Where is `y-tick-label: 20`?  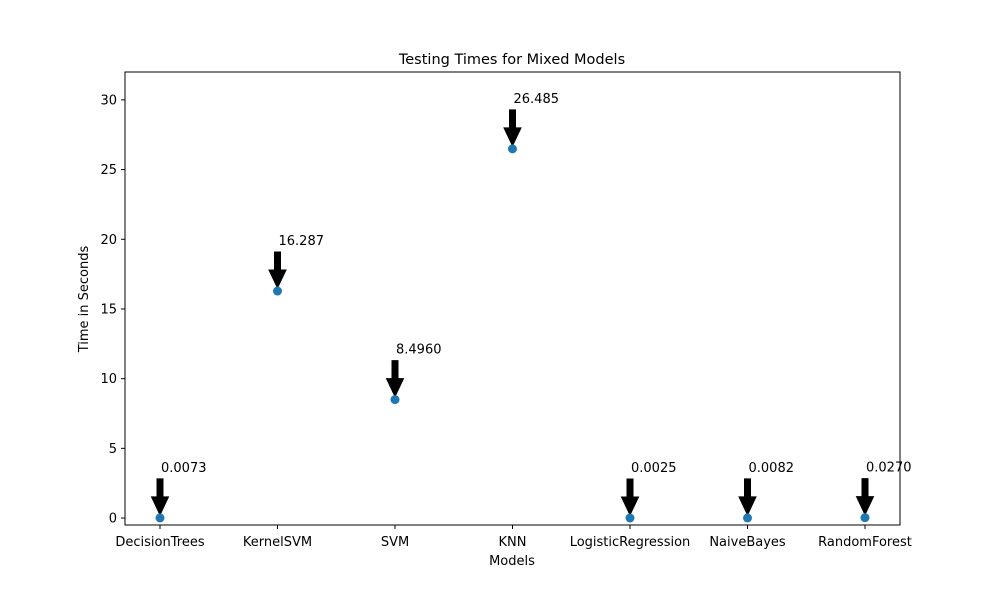 y-tick-label: 20 is located at coordinates (108, 240).